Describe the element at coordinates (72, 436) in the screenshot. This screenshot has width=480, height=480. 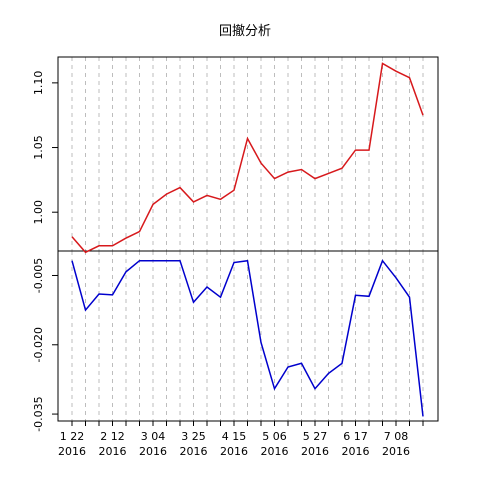
I see `x-tick-label-date: 1 22` at that location.